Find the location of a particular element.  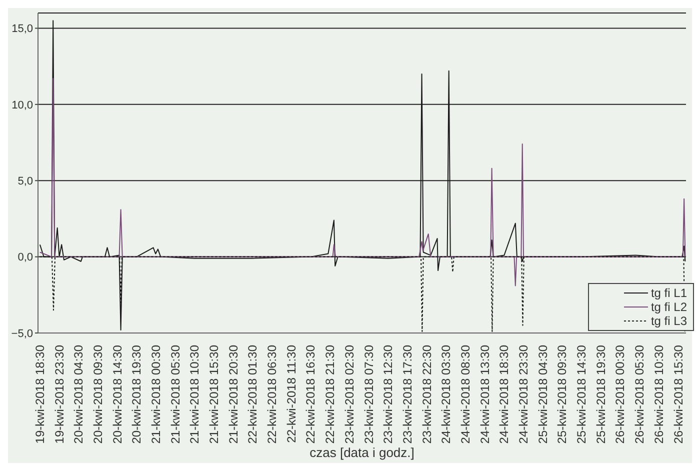

x-tick-label: 21-kwi-2018 10:30 is located at coordinates (195, 394).